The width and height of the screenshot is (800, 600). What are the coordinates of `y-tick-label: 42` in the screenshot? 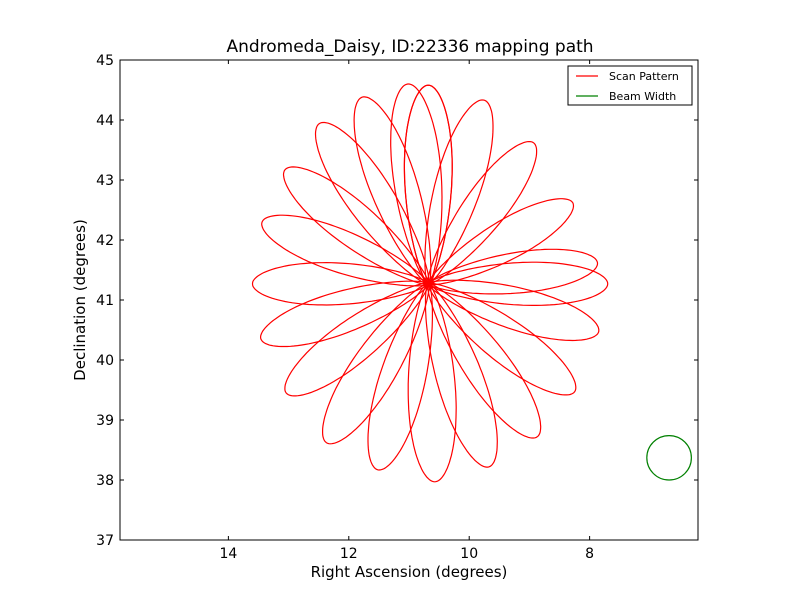 It's located at (105, 241).